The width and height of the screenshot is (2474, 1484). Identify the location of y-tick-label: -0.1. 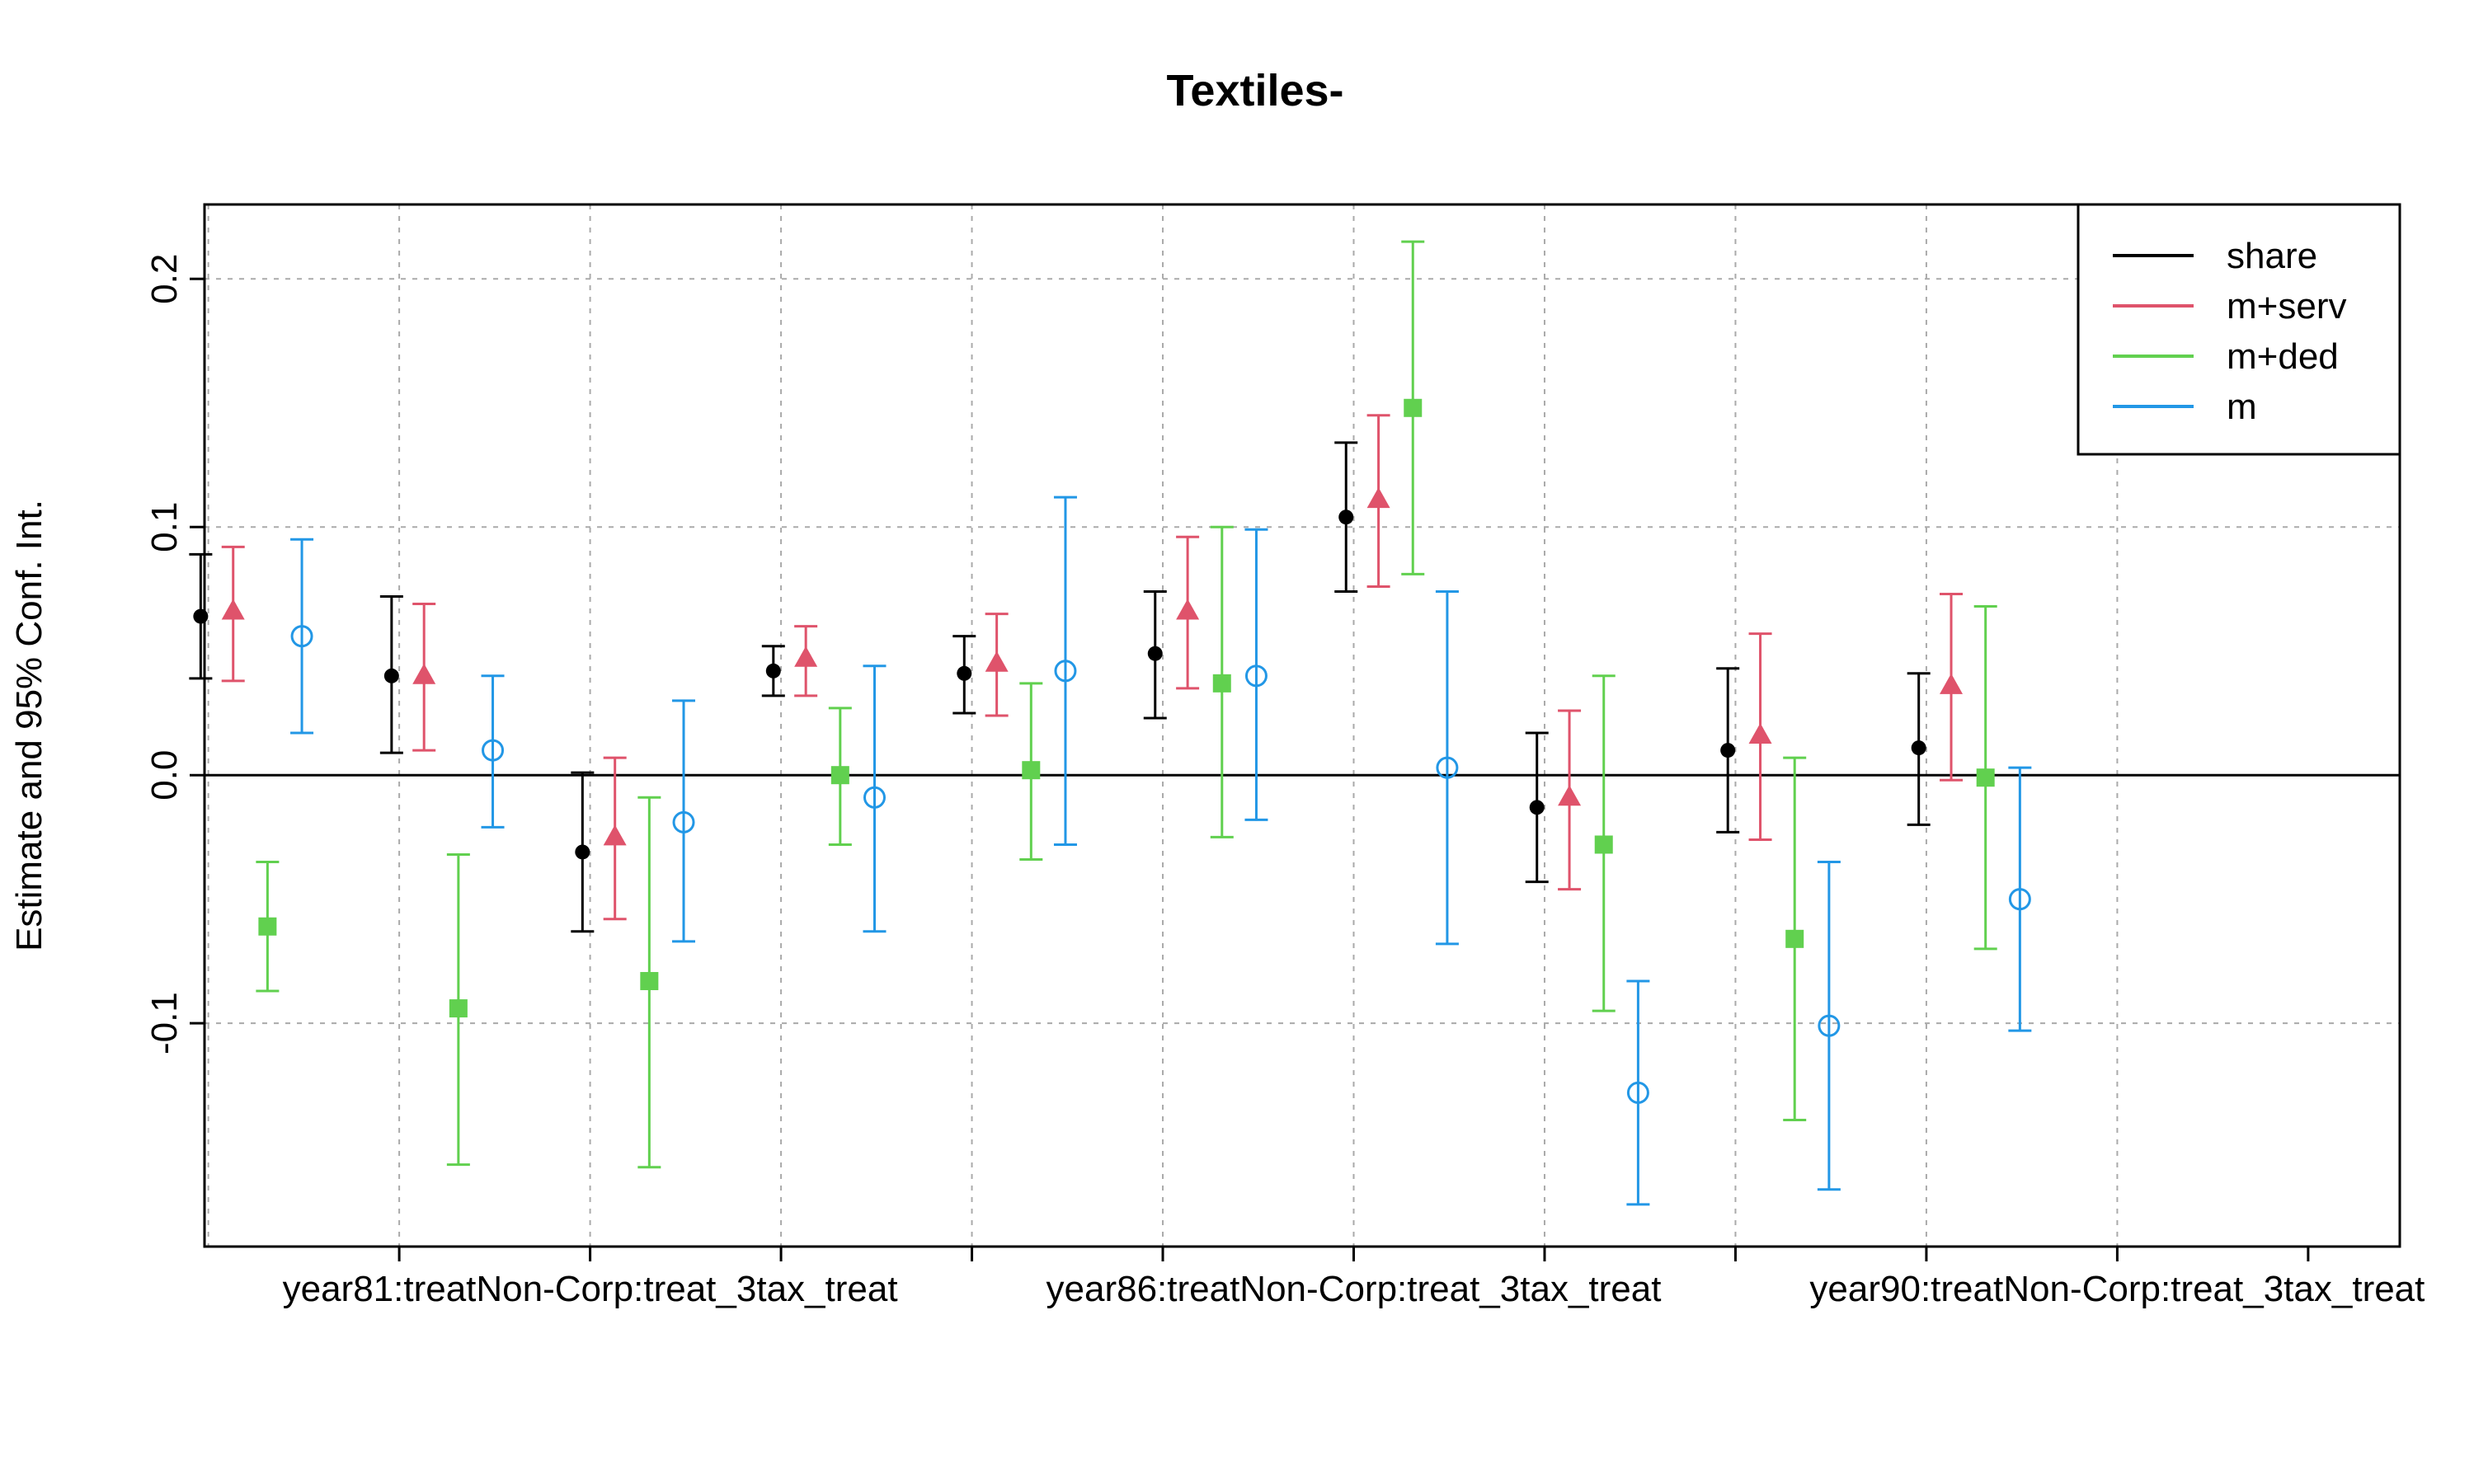
(164, 1023).